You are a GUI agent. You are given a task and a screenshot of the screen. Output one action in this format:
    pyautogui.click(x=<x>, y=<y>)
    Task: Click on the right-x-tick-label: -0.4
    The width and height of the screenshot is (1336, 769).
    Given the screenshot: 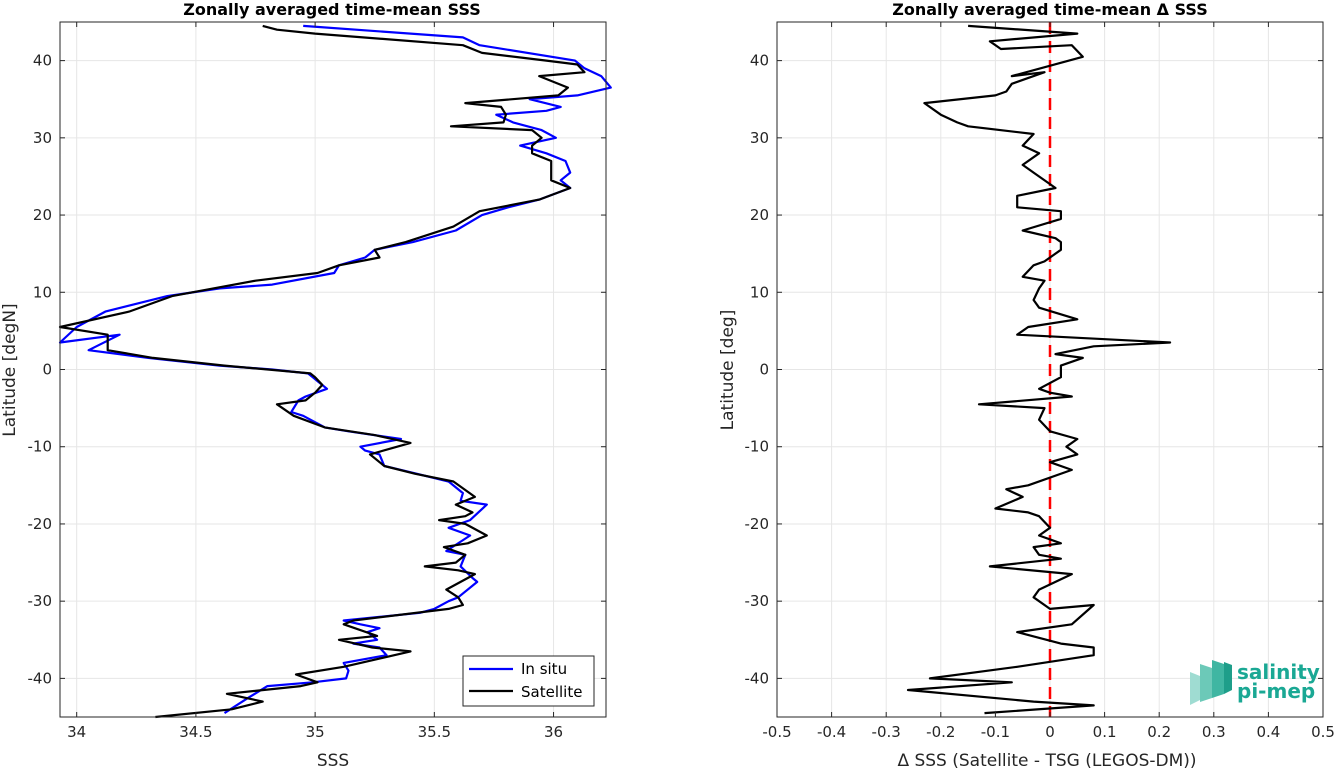 What is the action you would take?
    pyautogui.click(x=831, y=732)
    